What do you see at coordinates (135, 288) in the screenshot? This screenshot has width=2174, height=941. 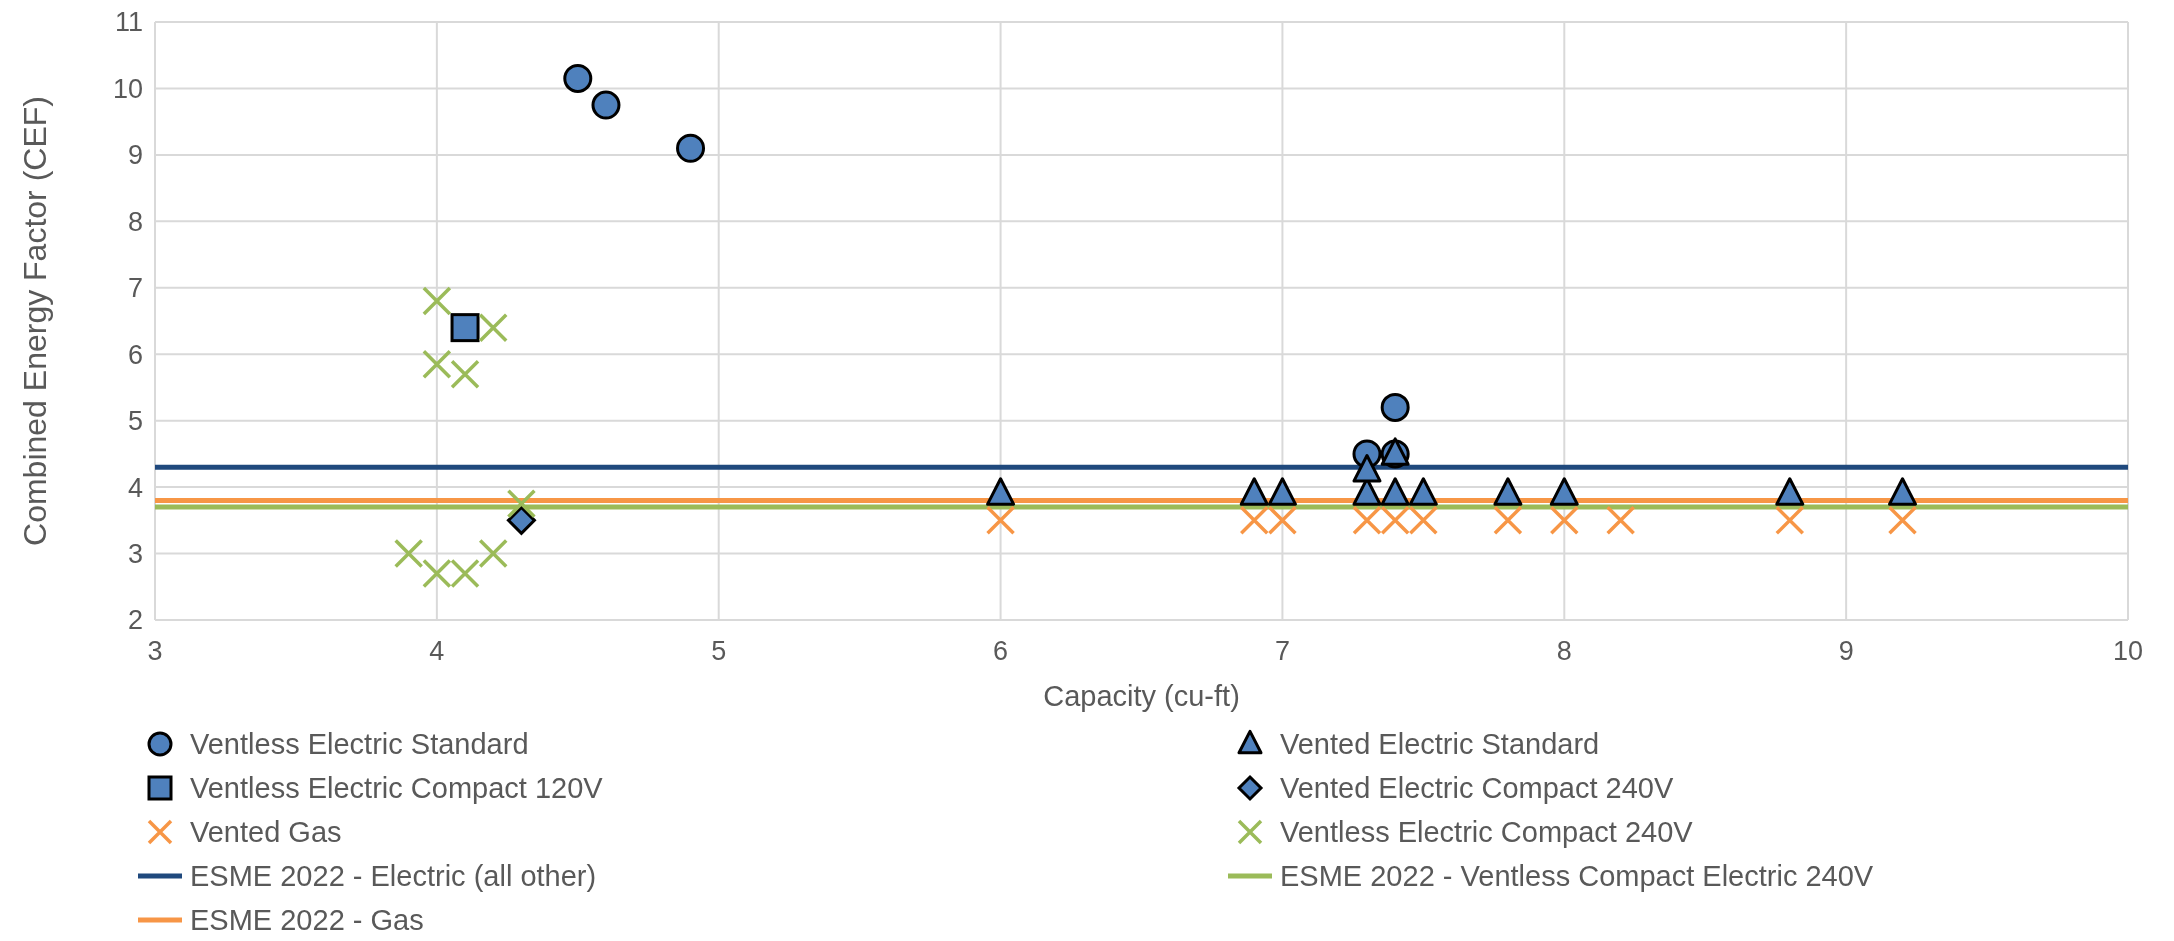 I see `y-tick-label: 7` at bounding box center [135, 288].